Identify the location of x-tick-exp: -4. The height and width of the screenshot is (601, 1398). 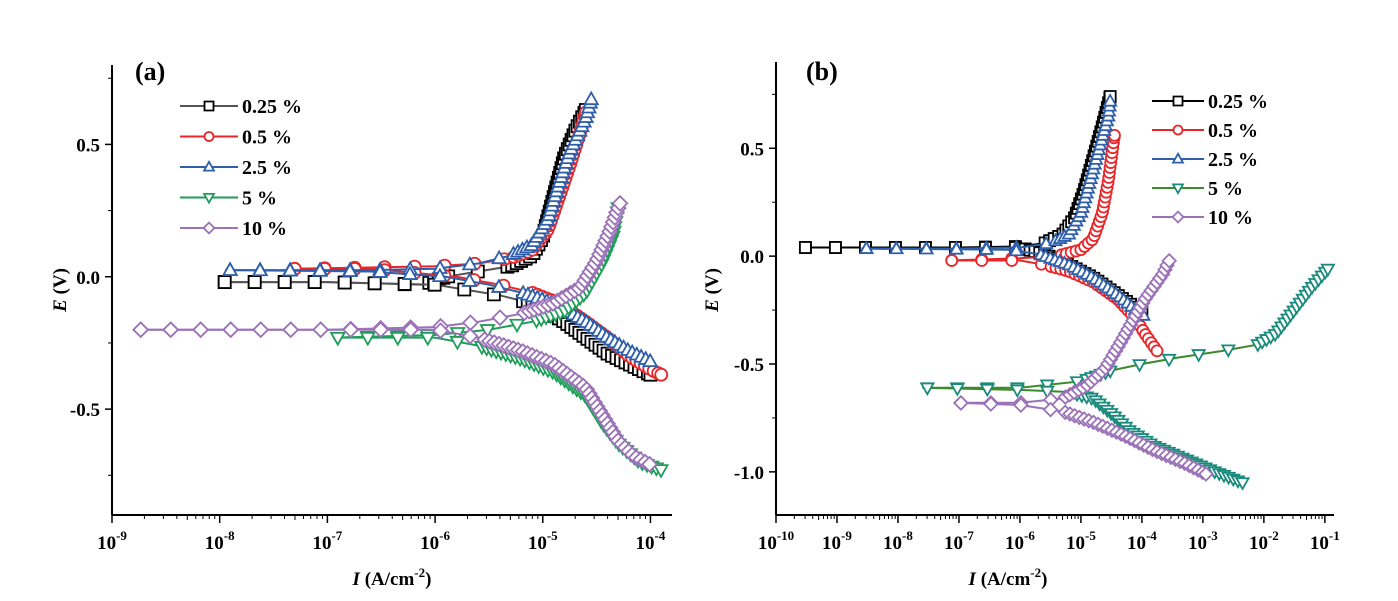
(1151, 535).